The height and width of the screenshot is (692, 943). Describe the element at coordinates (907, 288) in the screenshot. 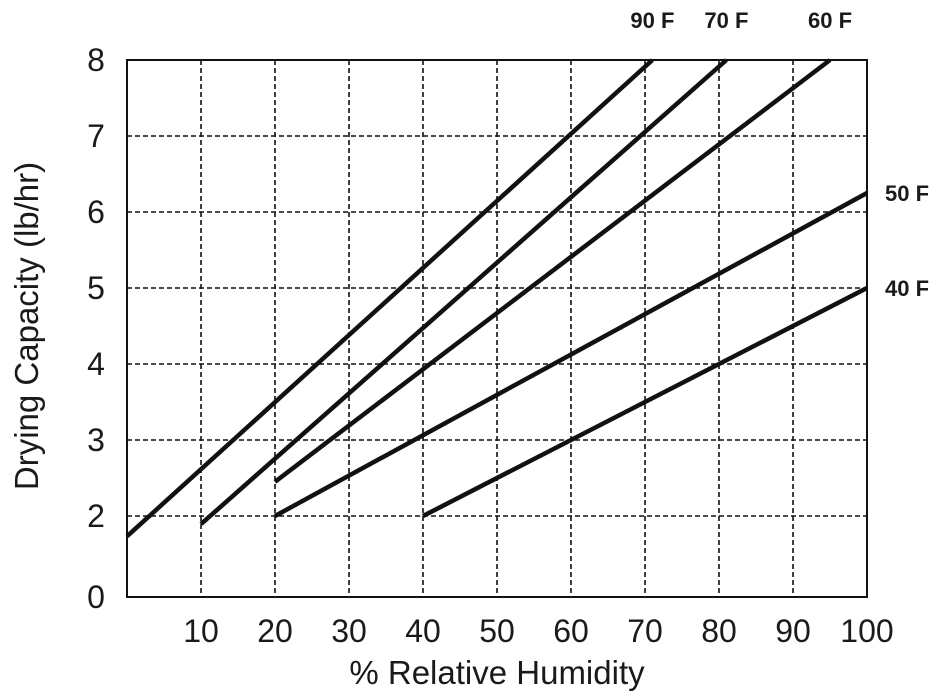

I see `series-label: 40 F` at that location.